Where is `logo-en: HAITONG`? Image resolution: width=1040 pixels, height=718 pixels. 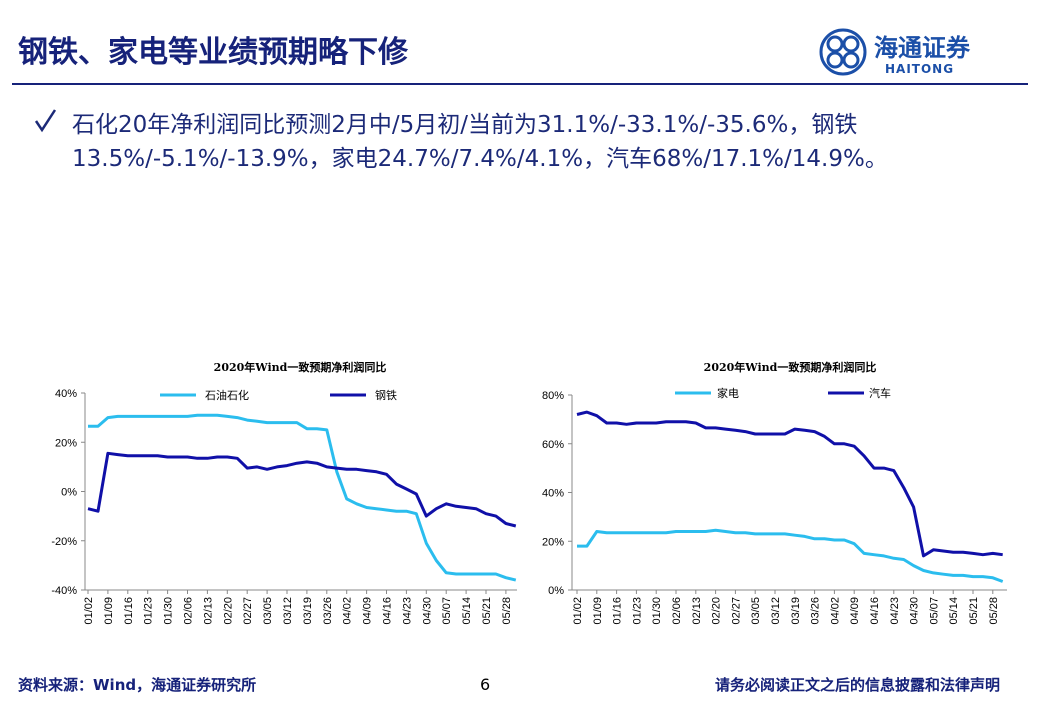
logo-en: HAITONG is located at coordinates (919, 69).